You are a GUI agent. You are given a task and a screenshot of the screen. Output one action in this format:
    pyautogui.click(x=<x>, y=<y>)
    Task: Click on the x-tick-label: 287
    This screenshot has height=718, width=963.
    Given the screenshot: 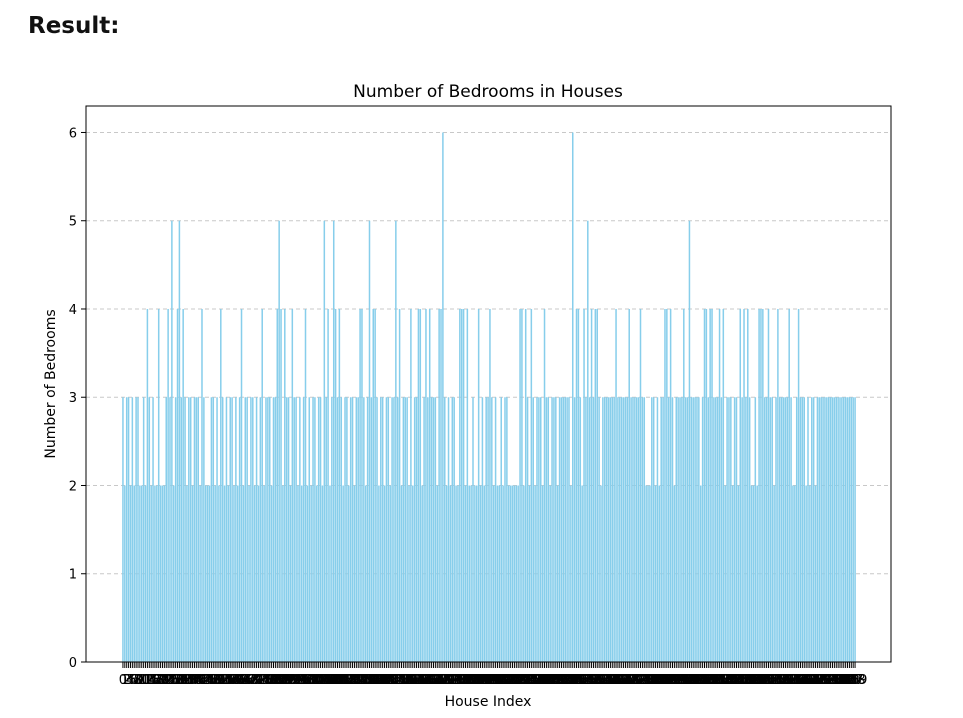 What is the action you would take?
    pyautogui.click(x=663, y=680)
    